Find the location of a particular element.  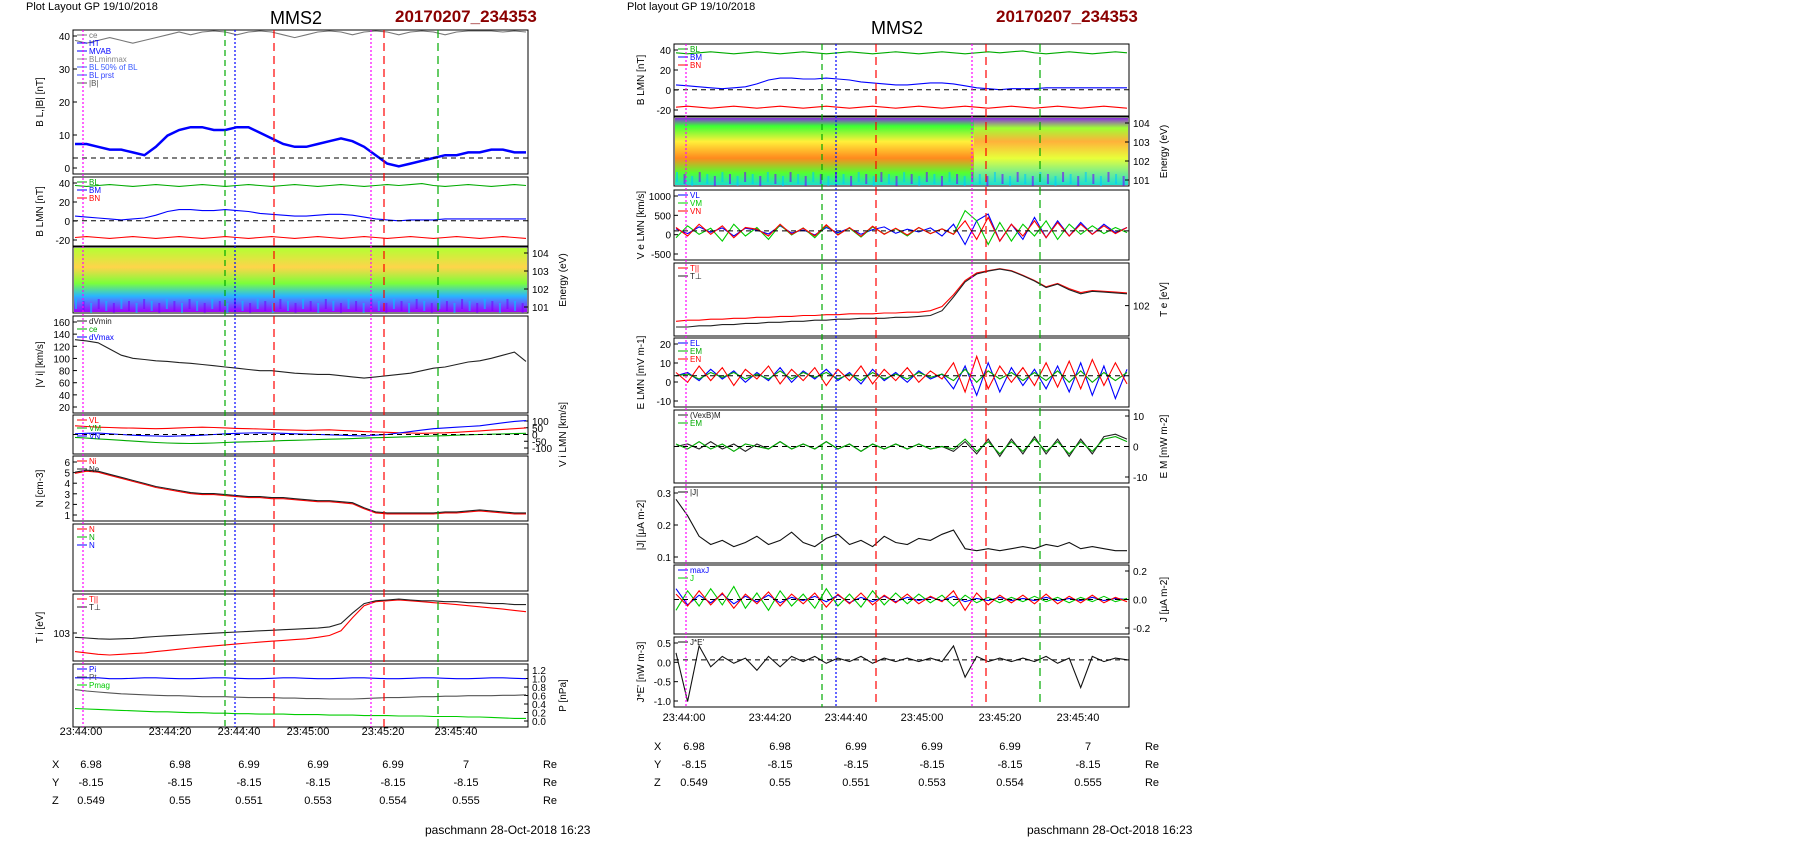

series-j-e--line is located at coordinates (901, 673).